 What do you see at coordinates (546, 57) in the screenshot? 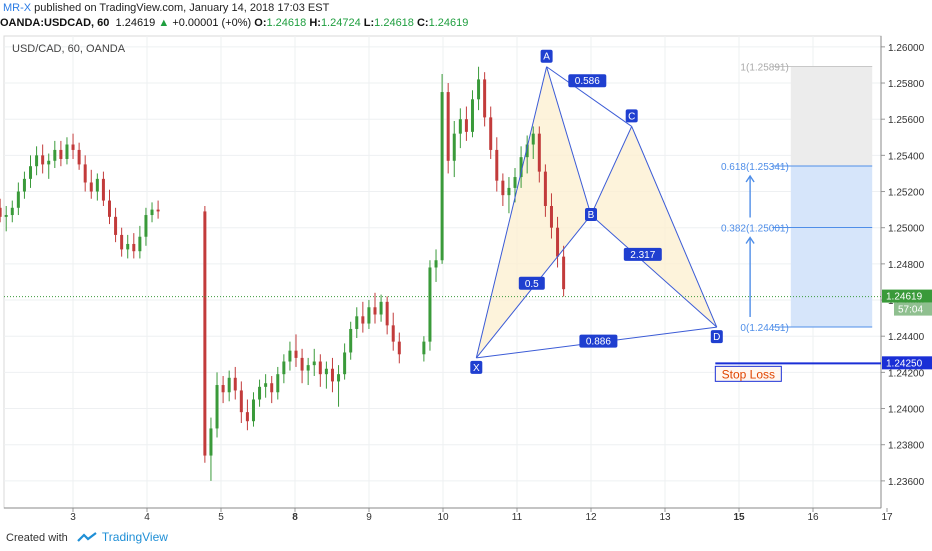
I see `pattern-point-label: A` at bounding box center [546, 57].